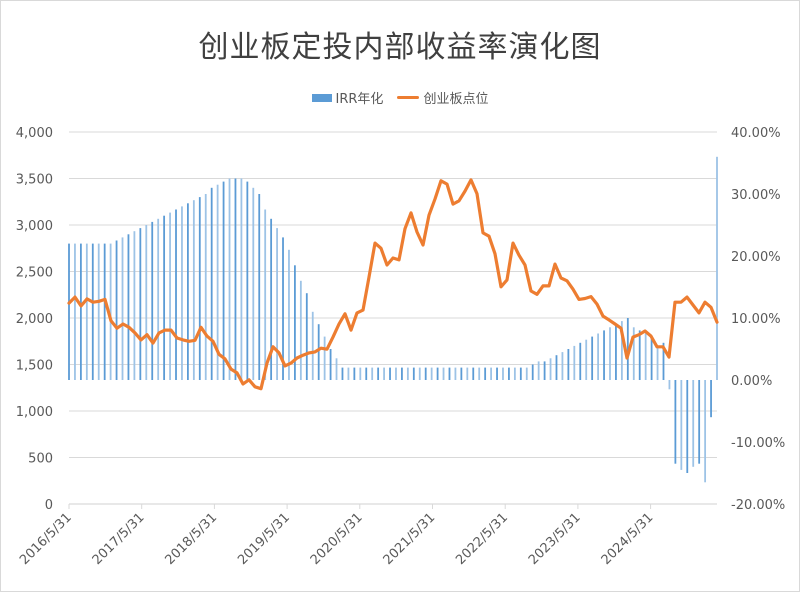 The width and height of the screenshot is (800, 592). What do you see at coordinates (555, 539) in the screenshot?
I see `x-axis-tick: 2023/5/31` at bounding box center [555, 539].